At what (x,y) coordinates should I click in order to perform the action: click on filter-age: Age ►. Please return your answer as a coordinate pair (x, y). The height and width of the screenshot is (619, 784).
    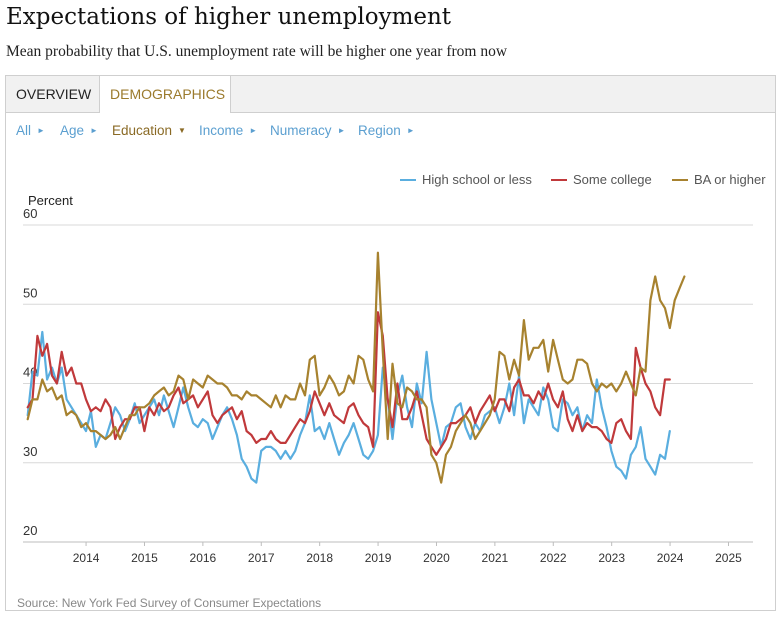
    Looking at the image, I should click on (79, 130).